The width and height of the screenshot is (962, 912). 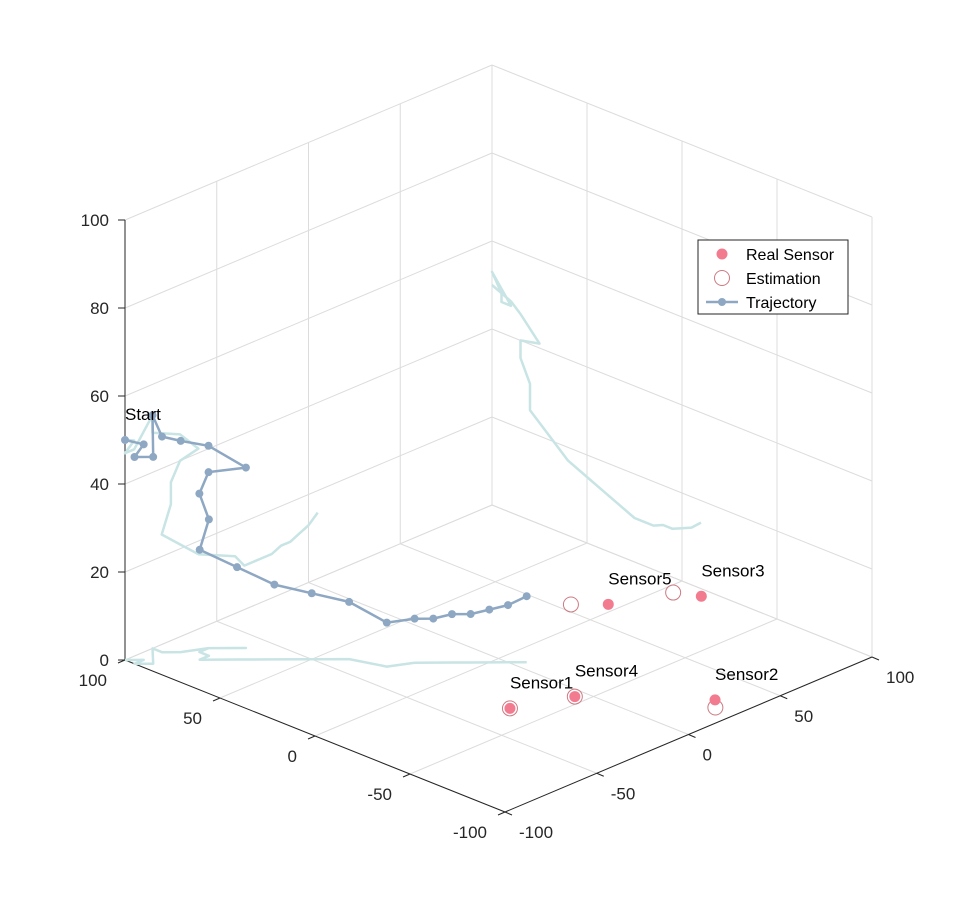 I want to click on z-tick-label: 20, so click(x=99, y=572).